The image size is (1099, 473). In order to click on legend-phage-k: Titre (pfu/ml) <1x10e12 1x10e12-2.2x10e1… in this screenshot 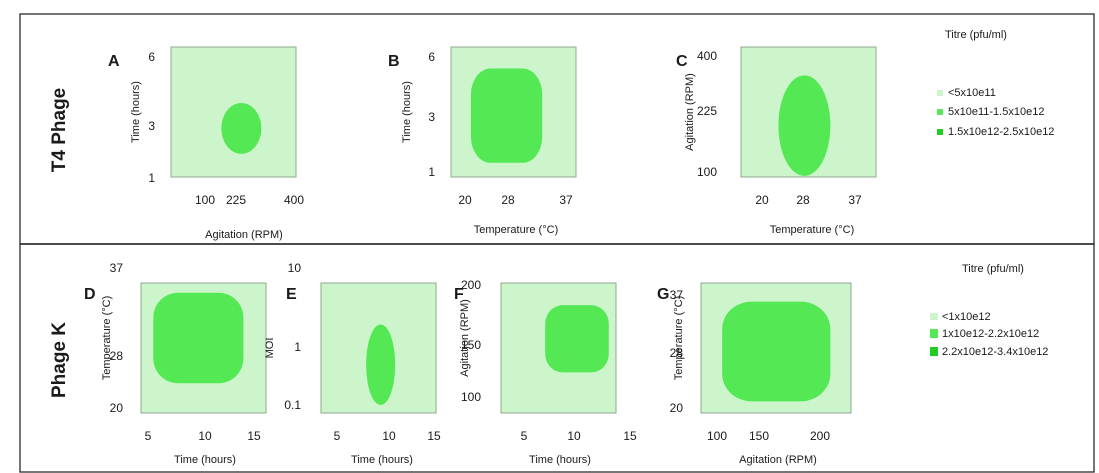, I will do `click(989, 310)`.